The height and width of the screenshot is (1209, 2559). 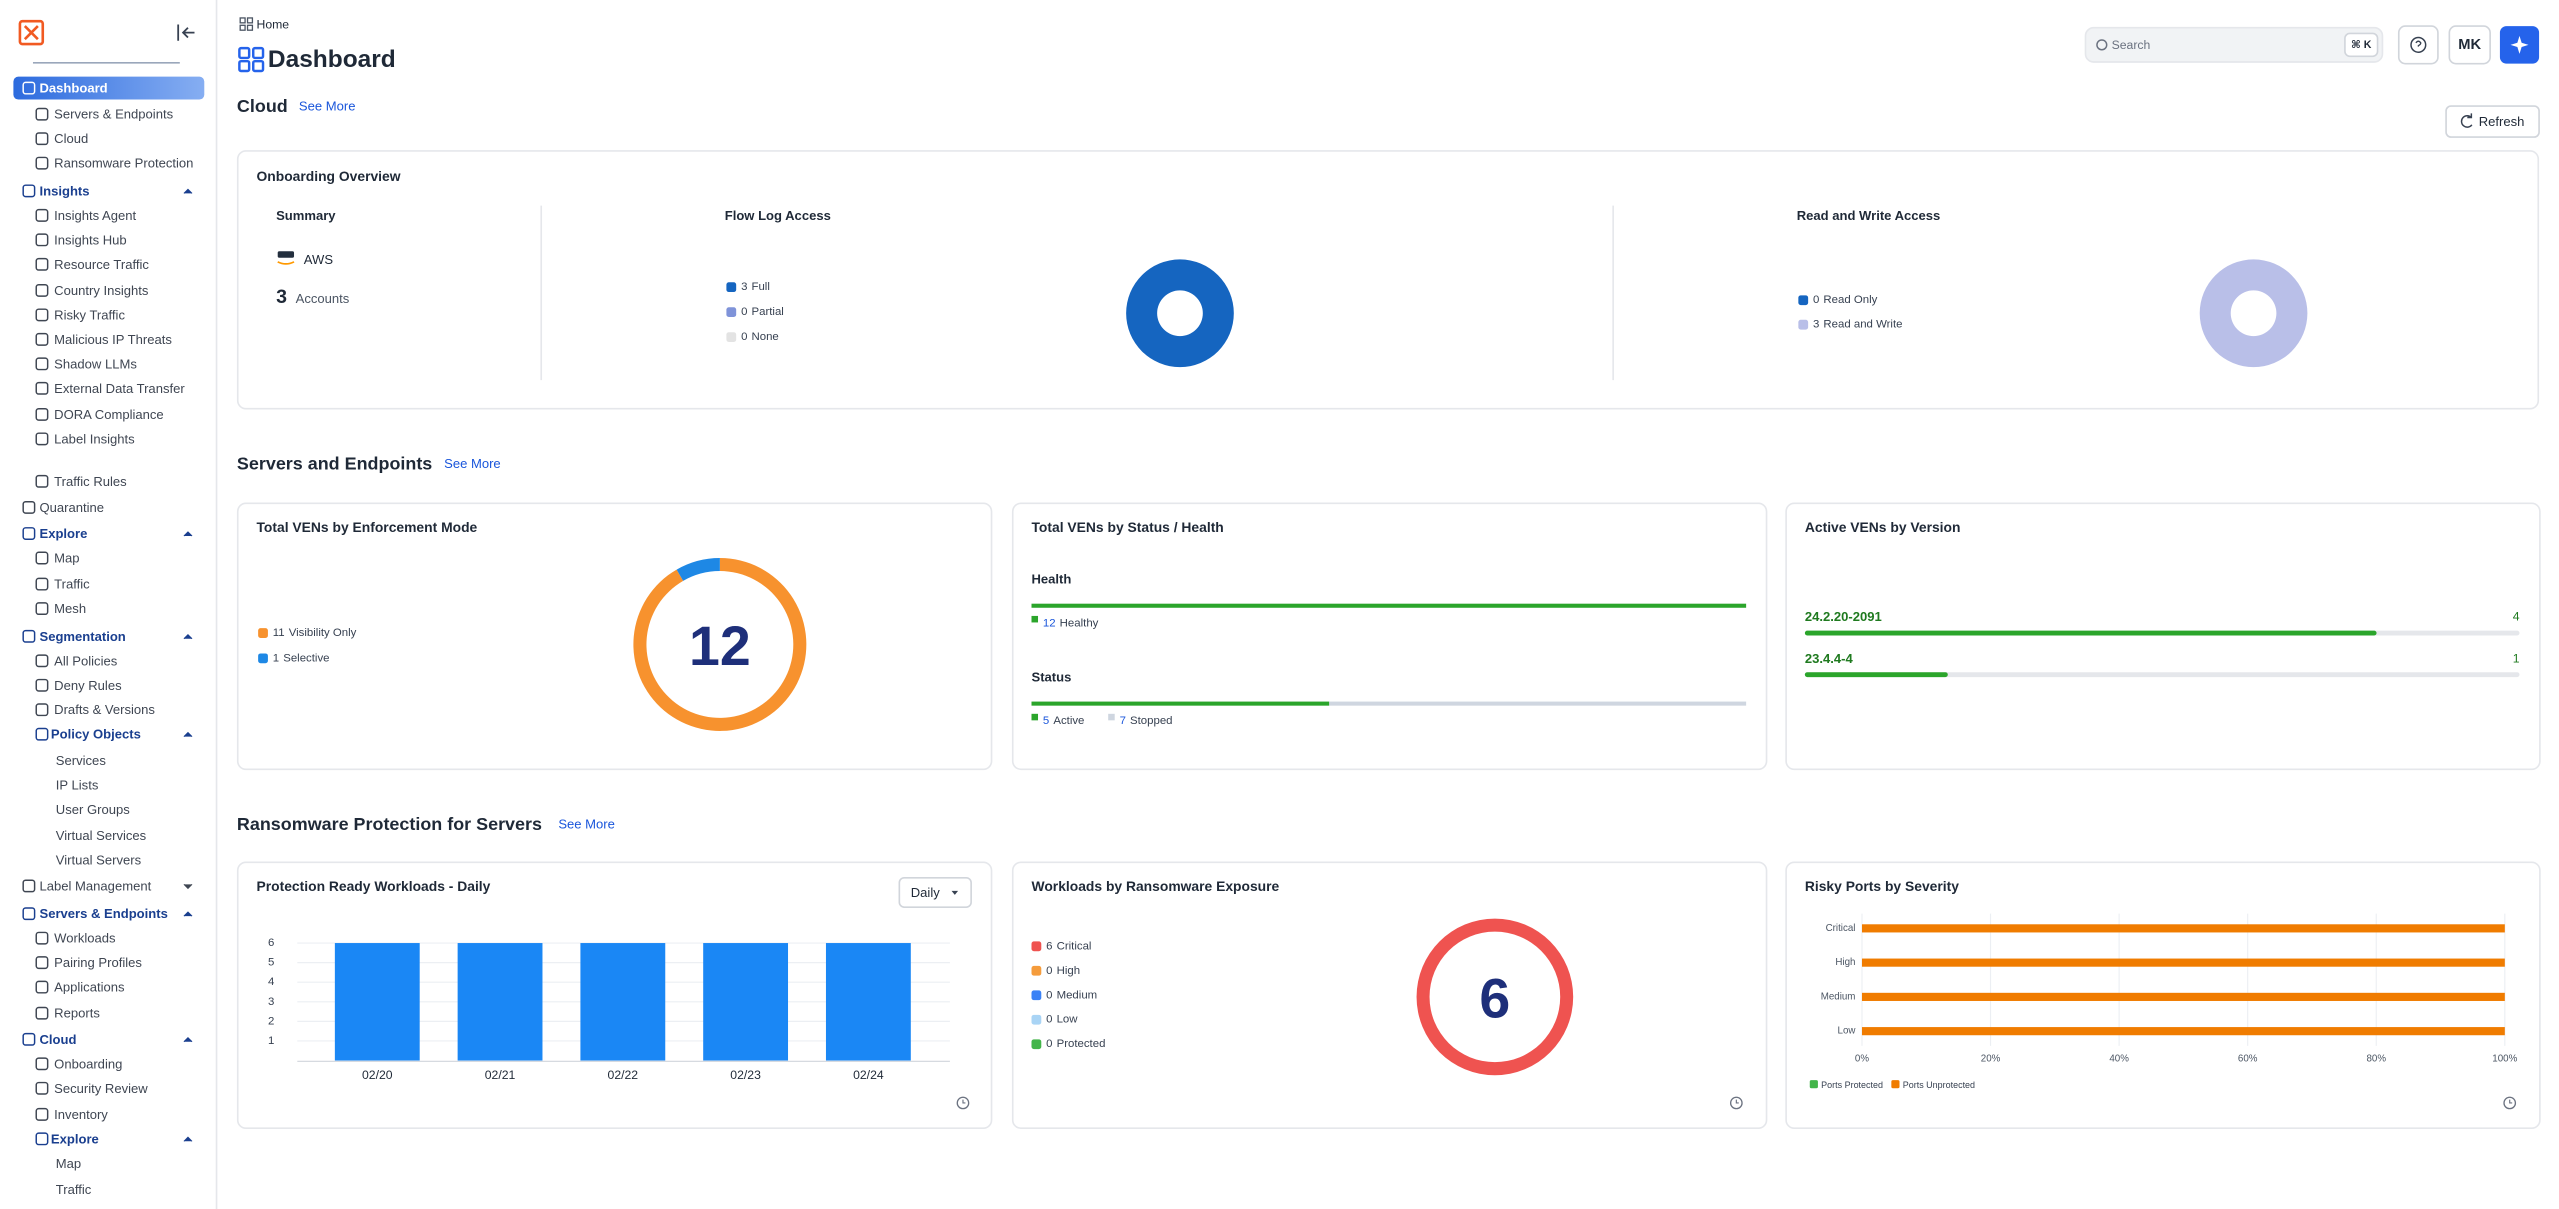 What do you see at coordinates (83, 636) in the screenshot?
I see `nav-item: Segmentation` at bounding box center [83, 636].